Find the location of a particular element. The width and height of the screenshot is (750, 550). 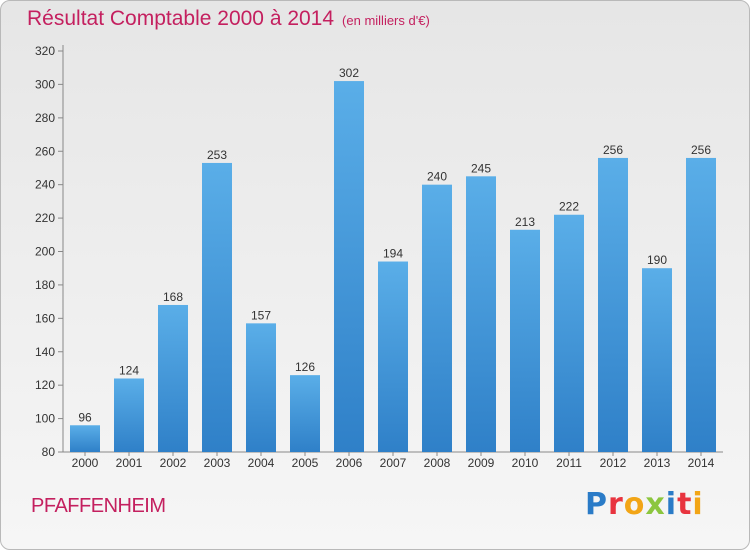

proxiti-logo: Proxiti is located at coordinates (644, 504).